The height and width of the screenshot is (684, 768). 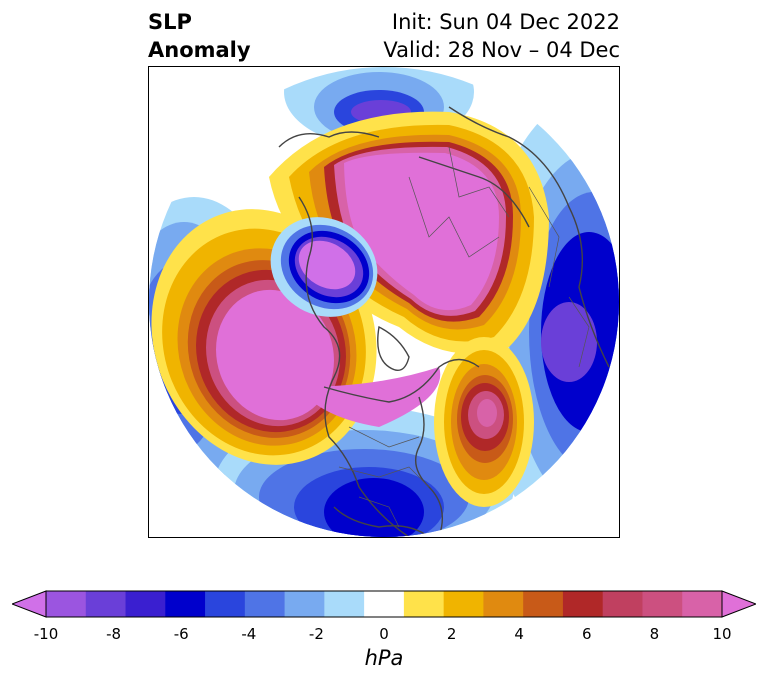 I want to click on colorbar-tick-label: 2, so click(x=451, y=634).